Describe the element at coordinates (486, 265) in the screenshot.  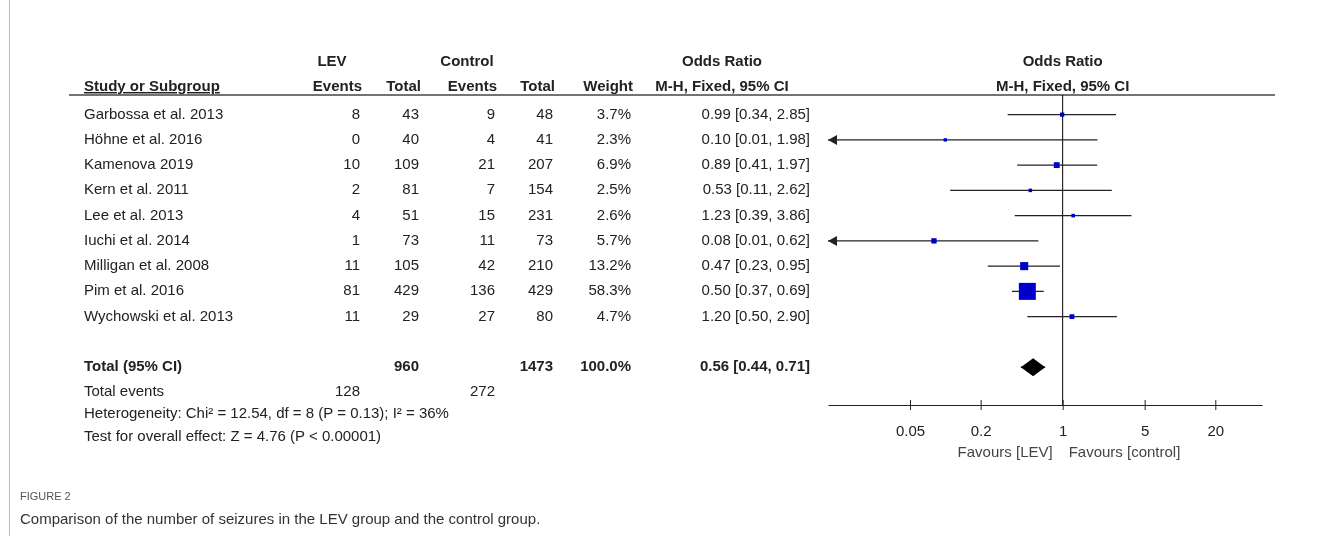
I see `text: 42` at that location.